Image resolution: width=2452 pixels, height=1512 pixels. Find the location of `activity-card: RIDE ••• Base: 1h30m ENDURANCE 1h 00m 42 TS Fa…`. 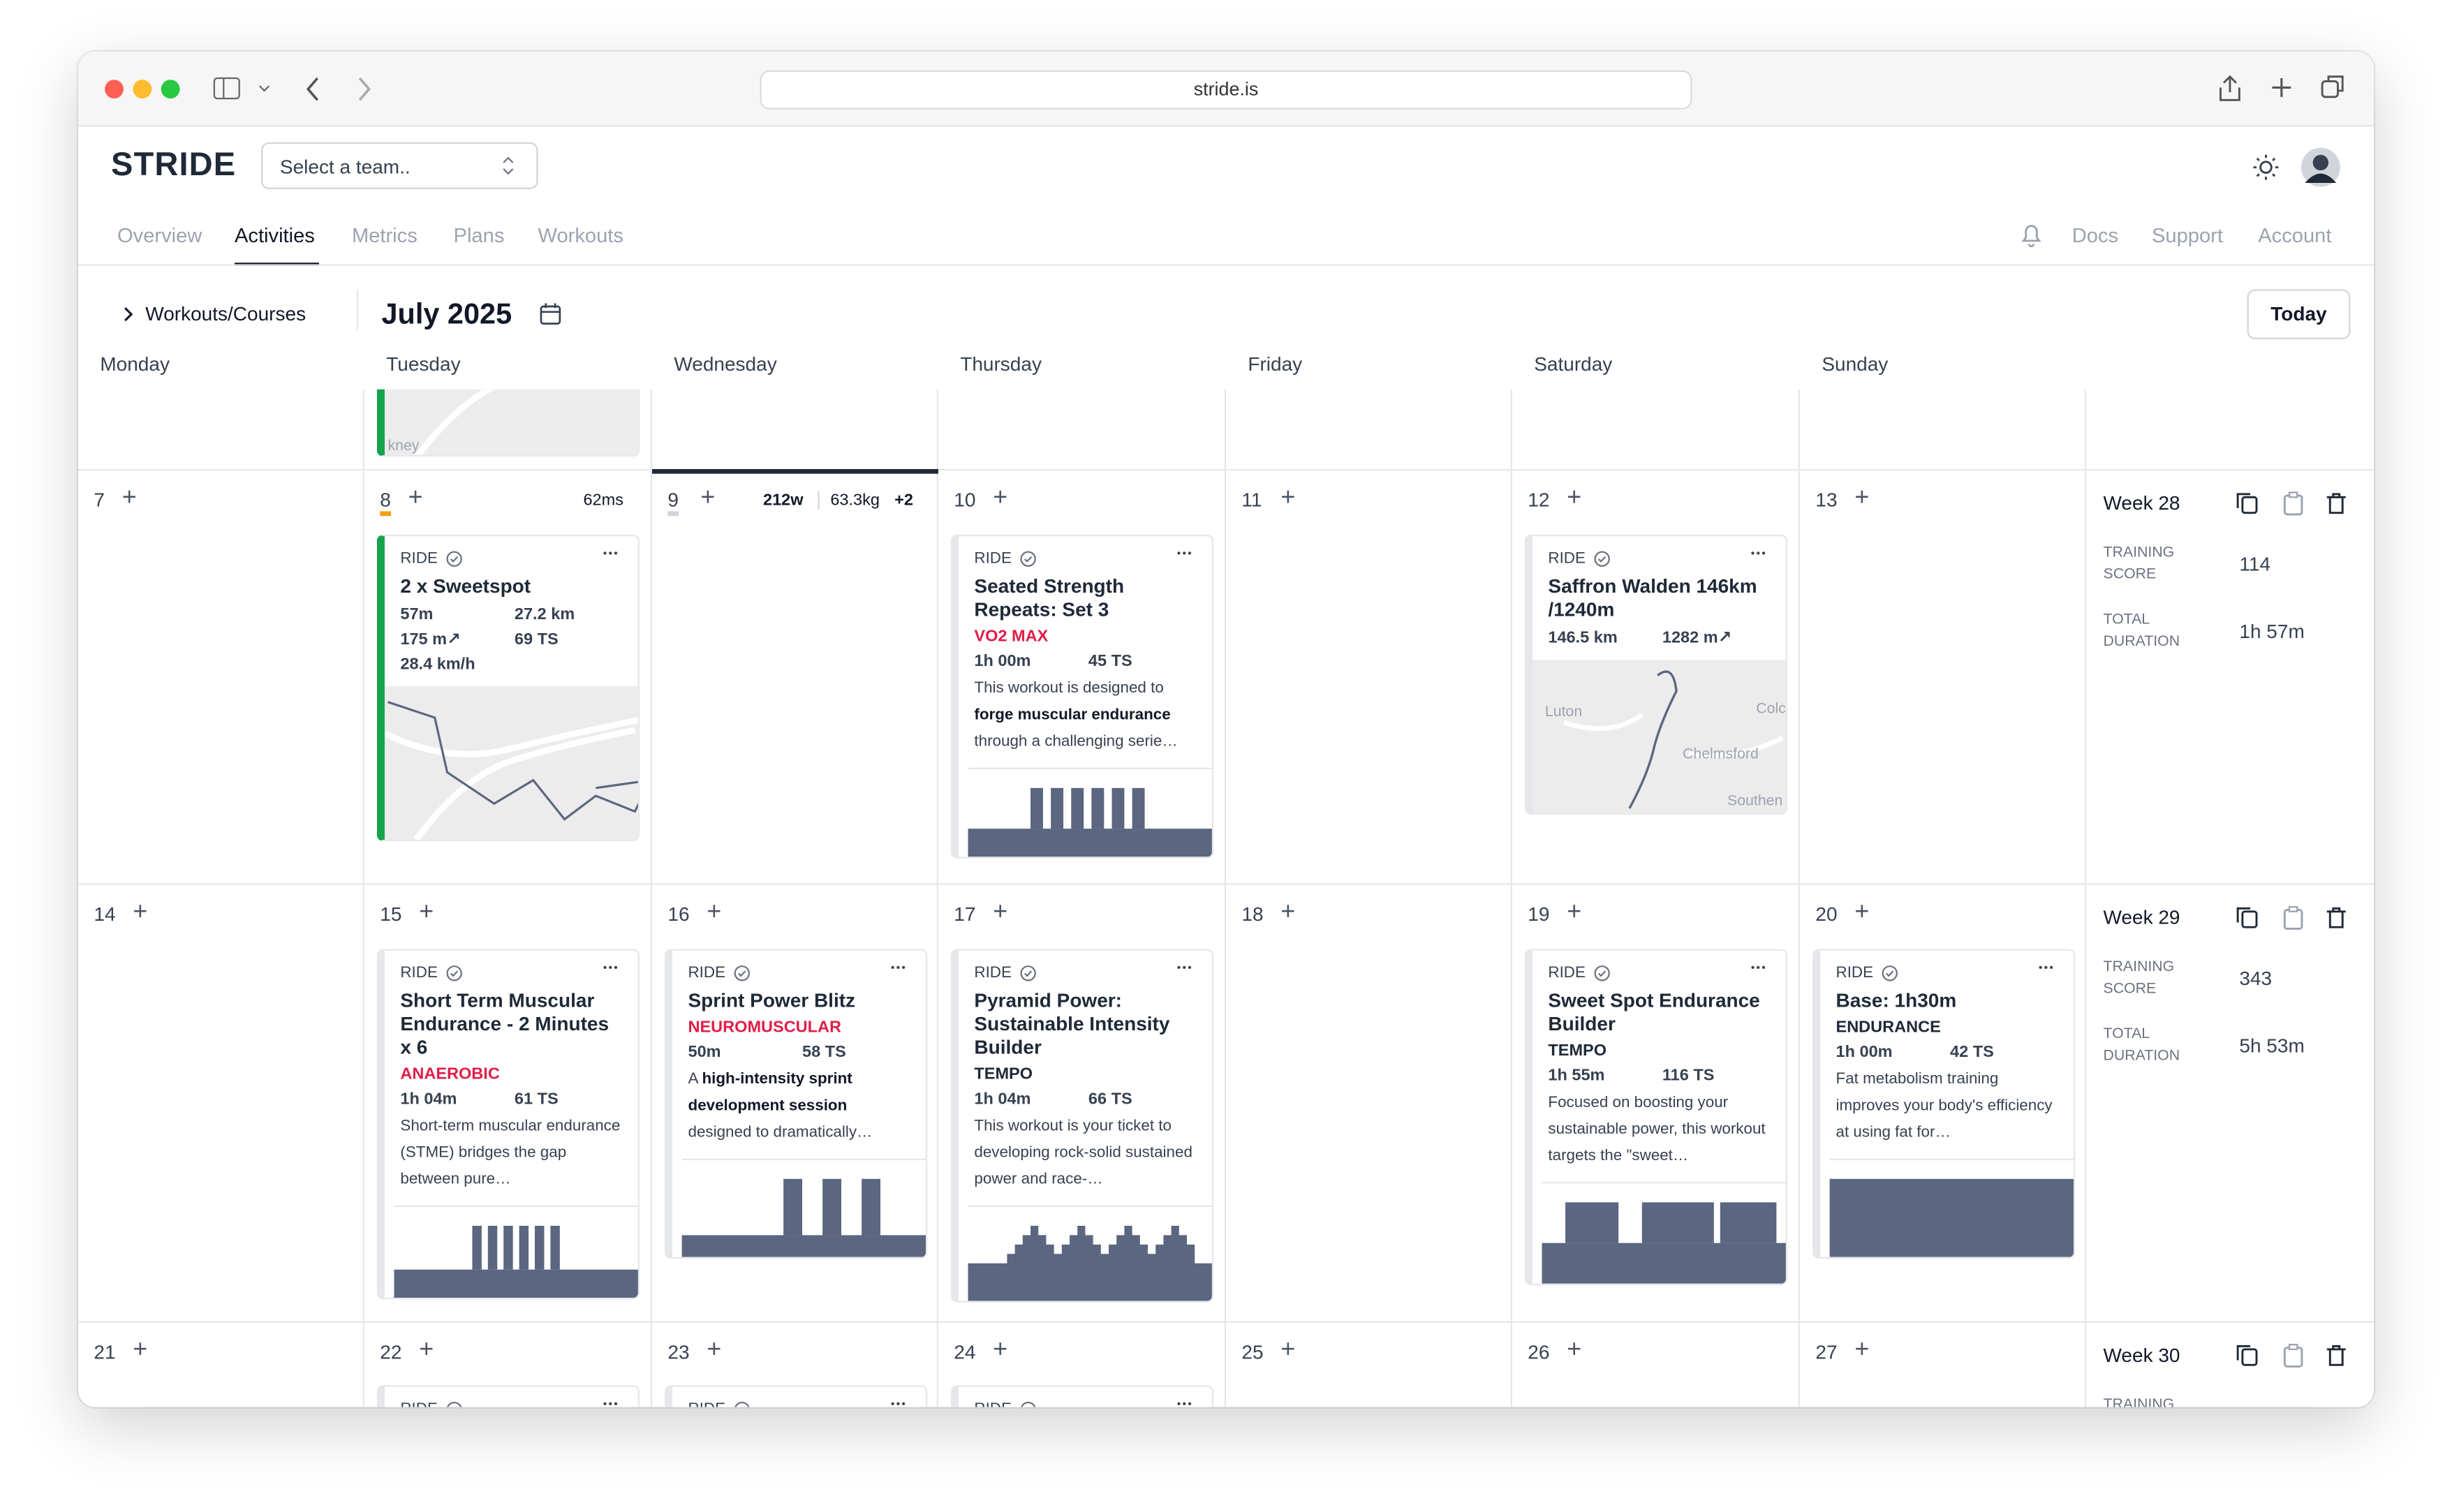

activity-card: RIDE ••• Base: 1h30m ENDURANCE 1h 00m 42 TS Fa… is located at coordinates (1944, 1104).